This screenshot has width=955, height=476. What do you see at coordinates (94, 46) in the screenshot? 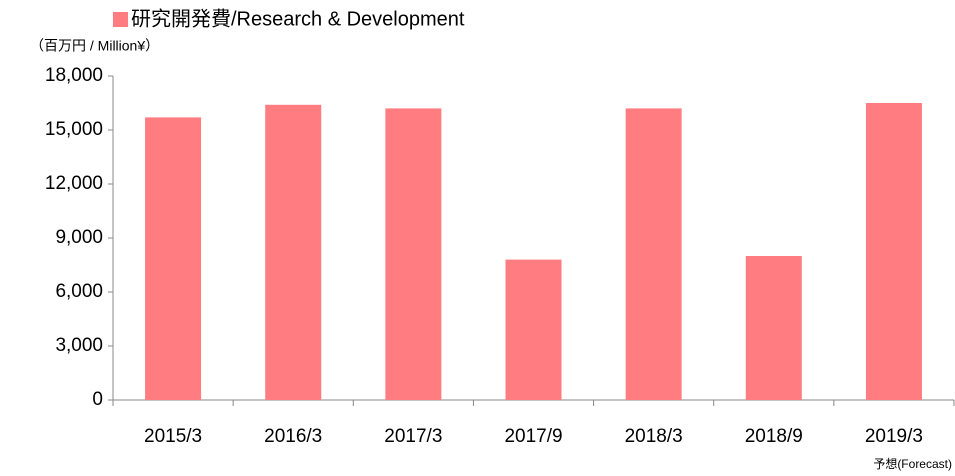
I see `y-axis-label: （百万円 / Million¥）` at bounding box center [94, 46].